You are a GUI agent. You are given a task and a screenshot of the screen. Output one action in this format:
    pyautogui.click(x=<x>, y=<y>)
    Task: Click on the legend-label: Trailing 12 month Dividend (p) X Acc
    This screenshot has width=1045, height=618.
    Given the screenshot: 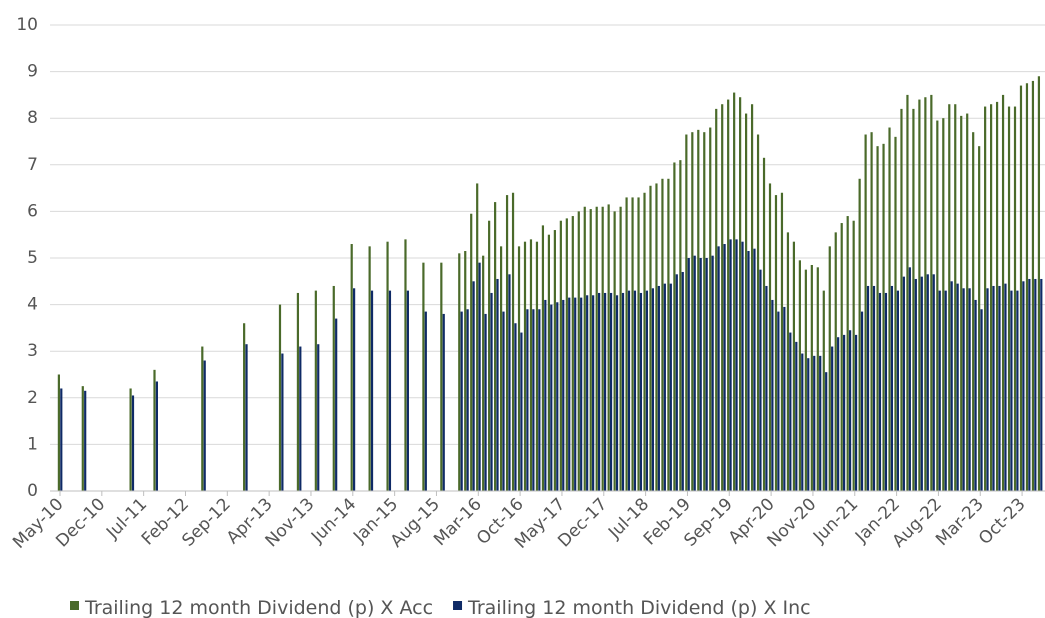 What is the action you would take?
    pyautogui.click(x=258, y=607)
    